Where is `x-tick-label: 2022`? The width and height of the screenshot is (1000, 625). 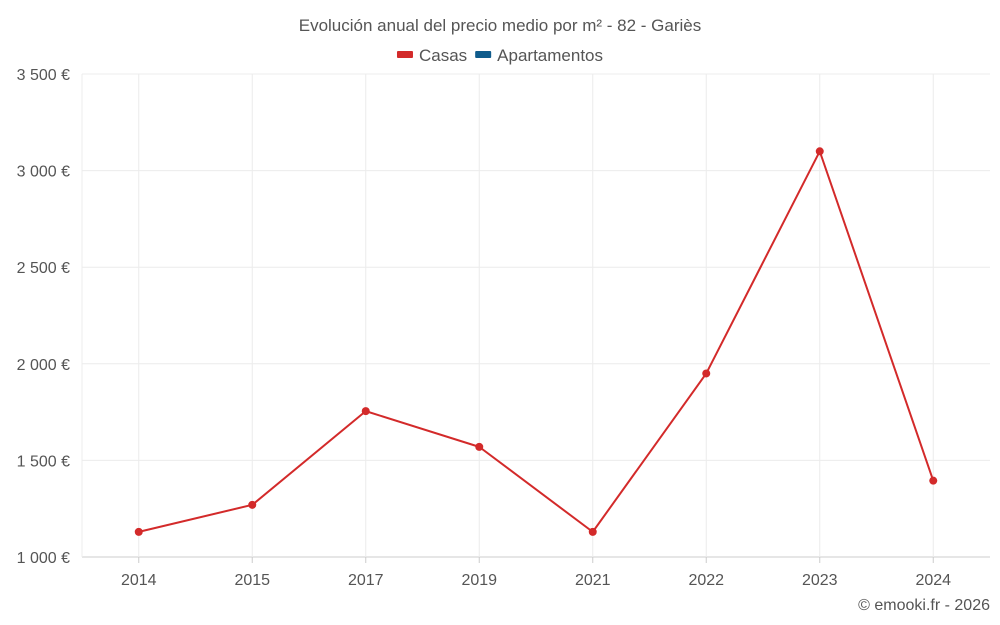
x-tick-label: 2022 is located at coordinates (706, 580).